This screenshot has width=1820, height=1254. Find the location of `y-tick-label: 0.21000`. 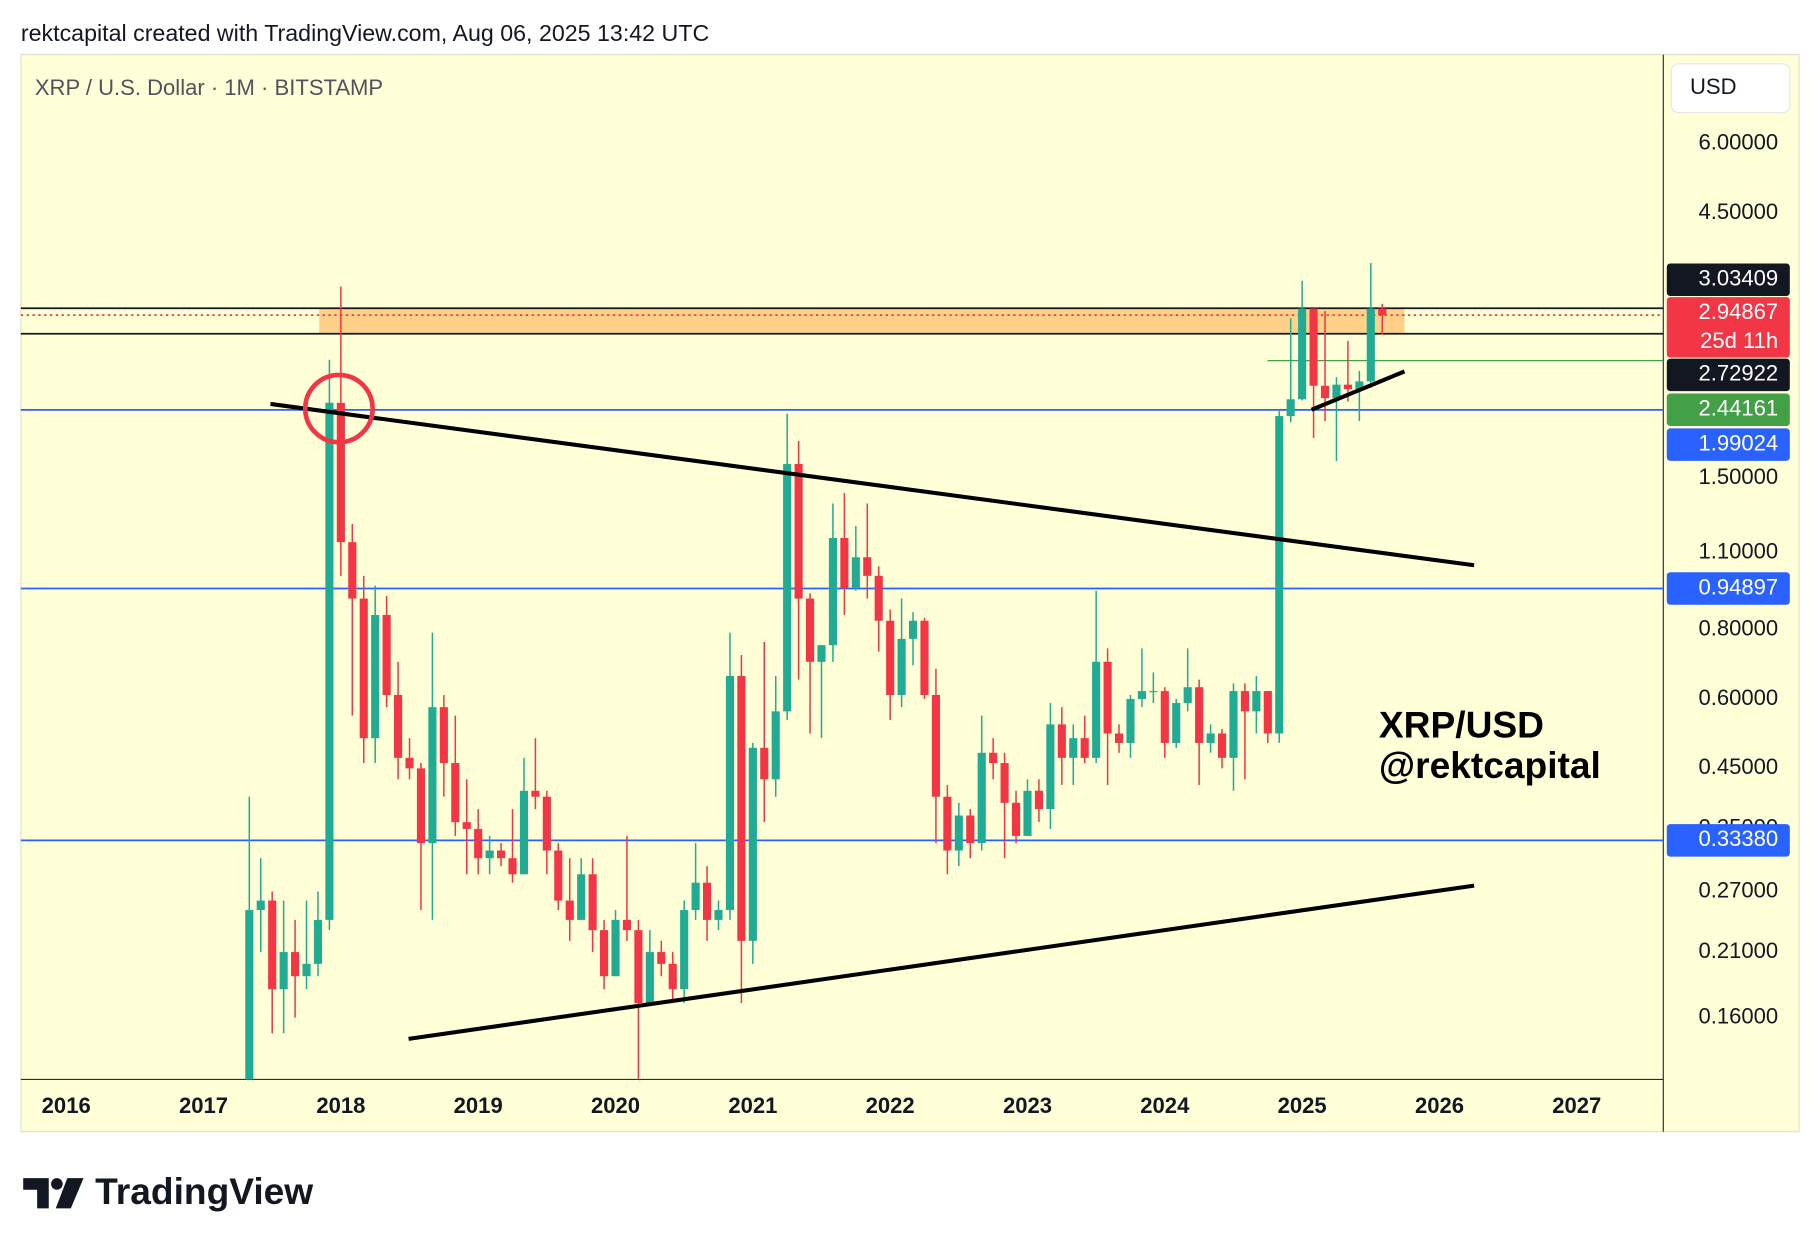

y-tick-label: 0.21000 is located at coordinates (1739, 950).